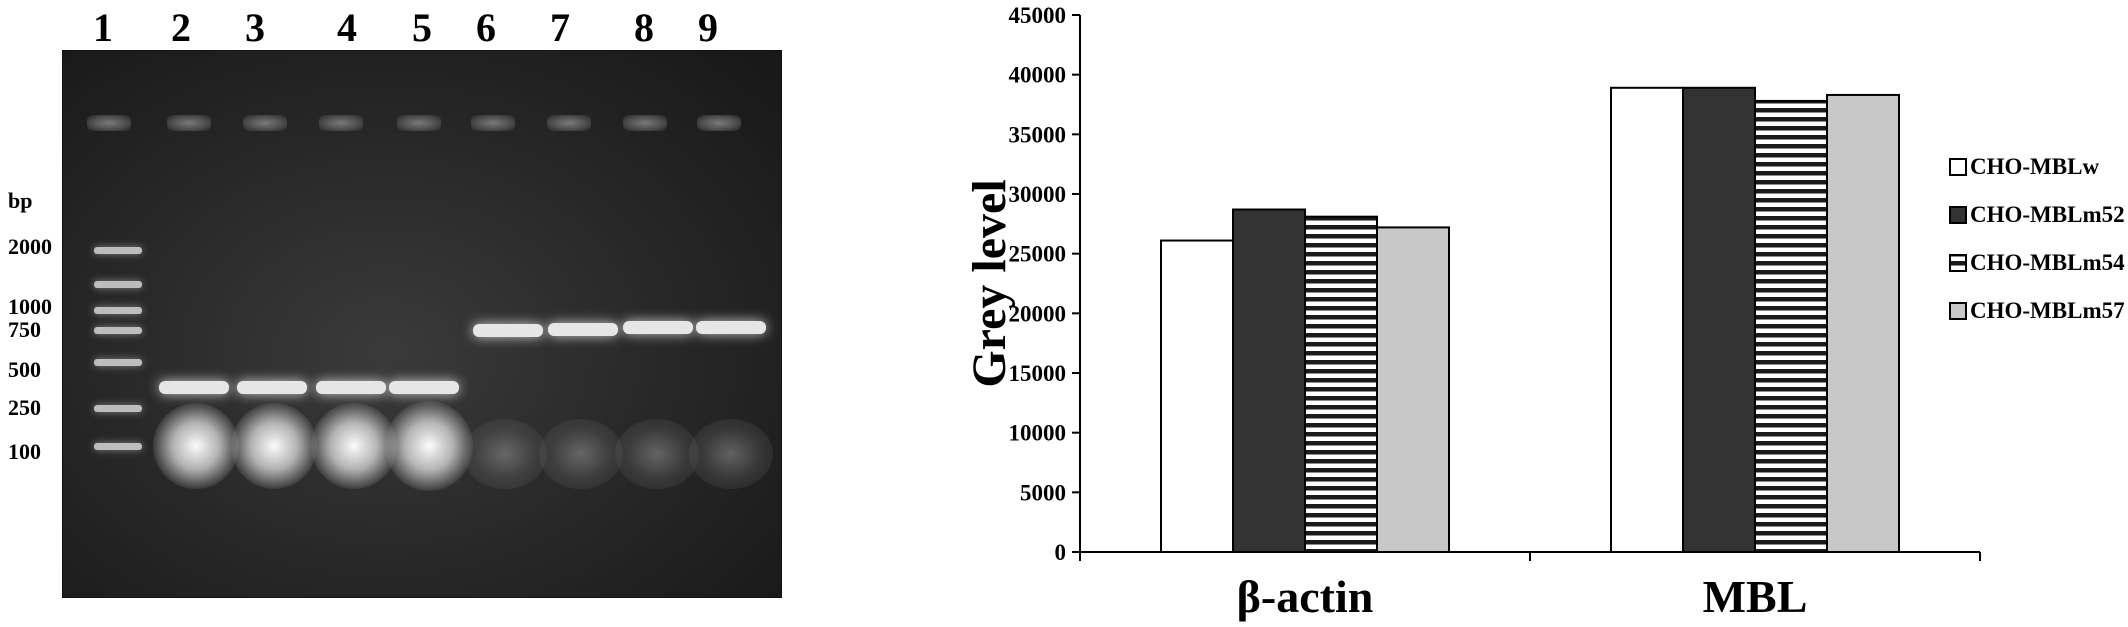 The image size is (2128, 627). I want to click on marker-label-2000: 2000, so click(30, 246).